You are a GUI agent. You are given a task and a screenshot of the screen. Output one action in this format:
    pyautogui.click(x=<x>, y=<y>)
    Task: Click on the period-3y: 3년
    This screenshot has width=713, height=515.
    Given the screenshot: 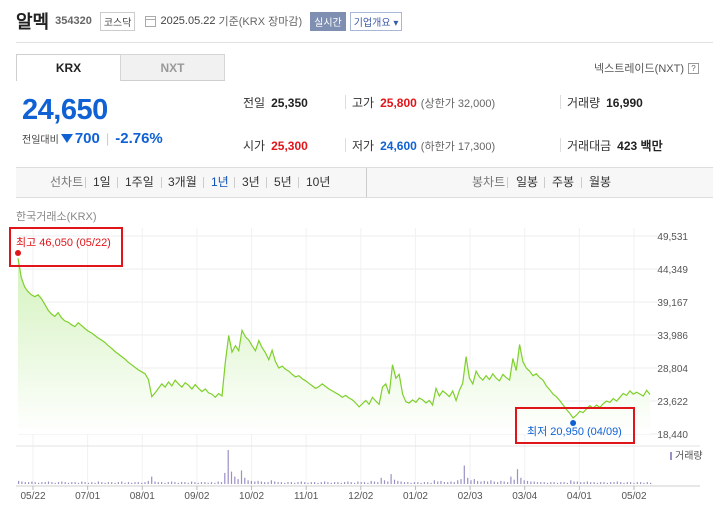 What is the action you would take?
    pyautogui.click(x=251, y=182)
    